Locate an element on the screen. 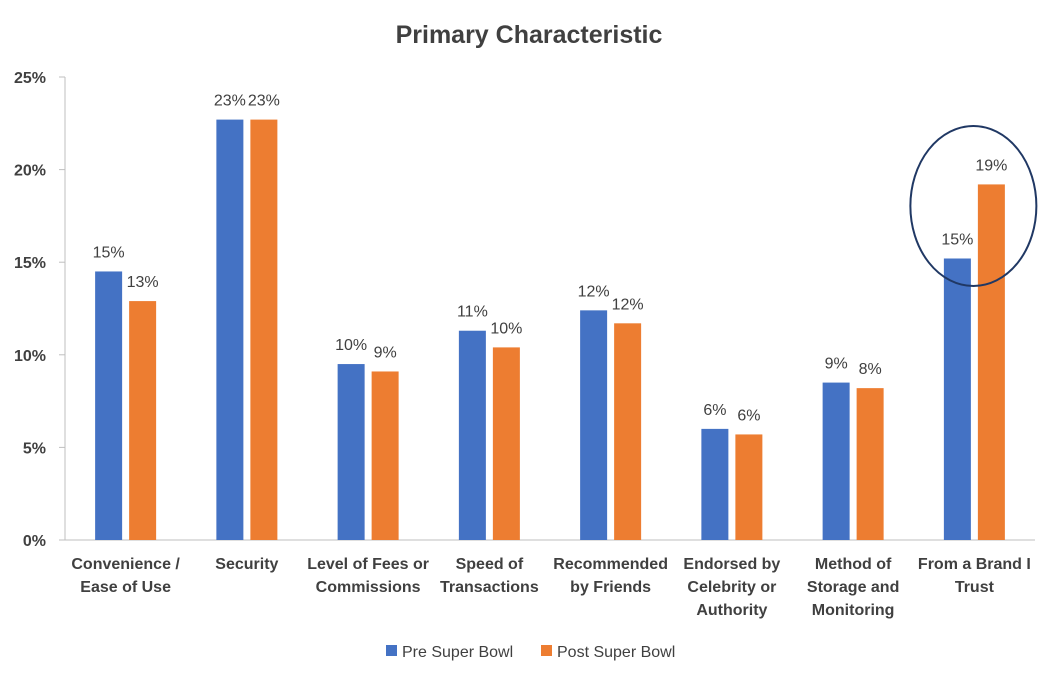 The height and width of the screenshot is (681, 1058). chart-title: Primary Characteristic is located at coordinates (529, 35).